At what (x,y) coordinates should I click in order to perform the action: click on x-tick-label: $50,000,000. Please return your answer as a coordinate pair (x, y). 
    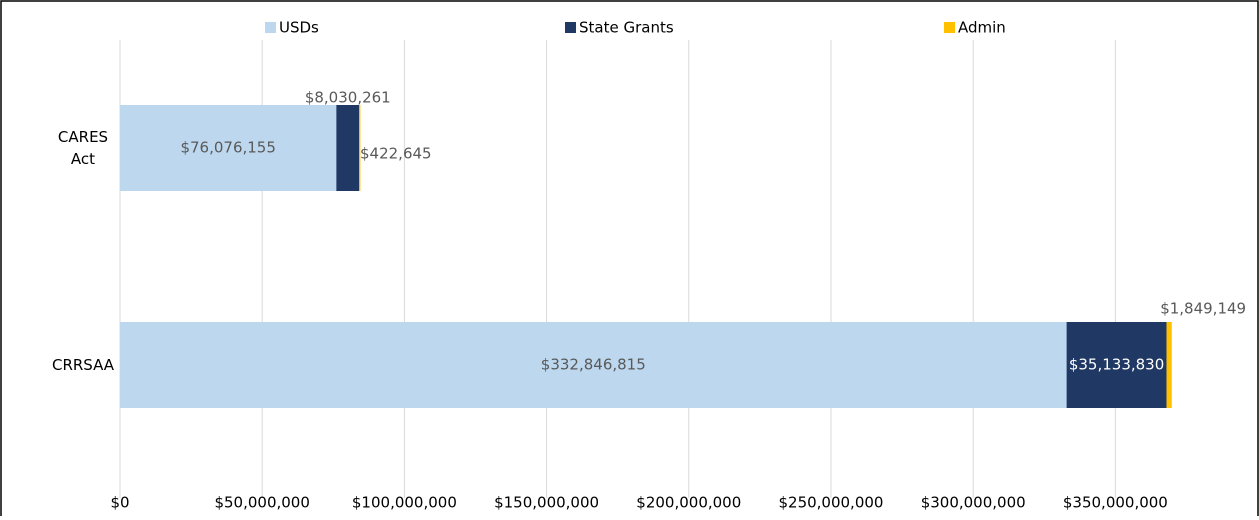
    Looking at the image, I should click on (261, 503).